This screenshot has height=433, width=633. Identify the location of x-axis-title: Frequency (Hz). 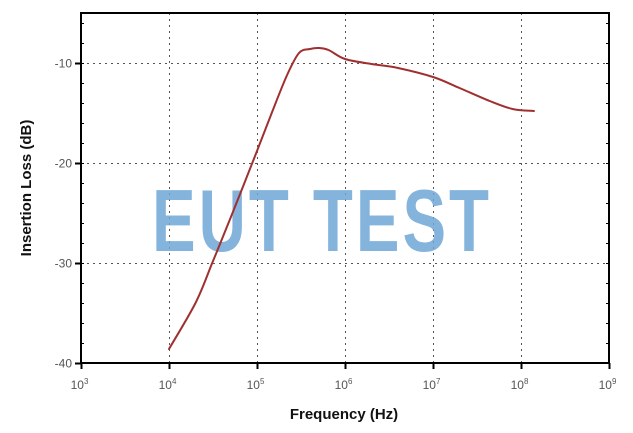
(344, 414).